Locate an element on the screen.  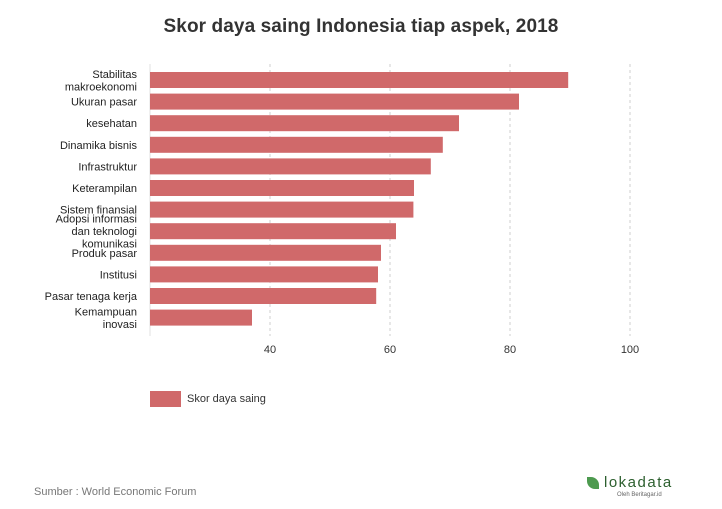
category-label: Pasar tenaga kerja is located at coordinates (91, 297).